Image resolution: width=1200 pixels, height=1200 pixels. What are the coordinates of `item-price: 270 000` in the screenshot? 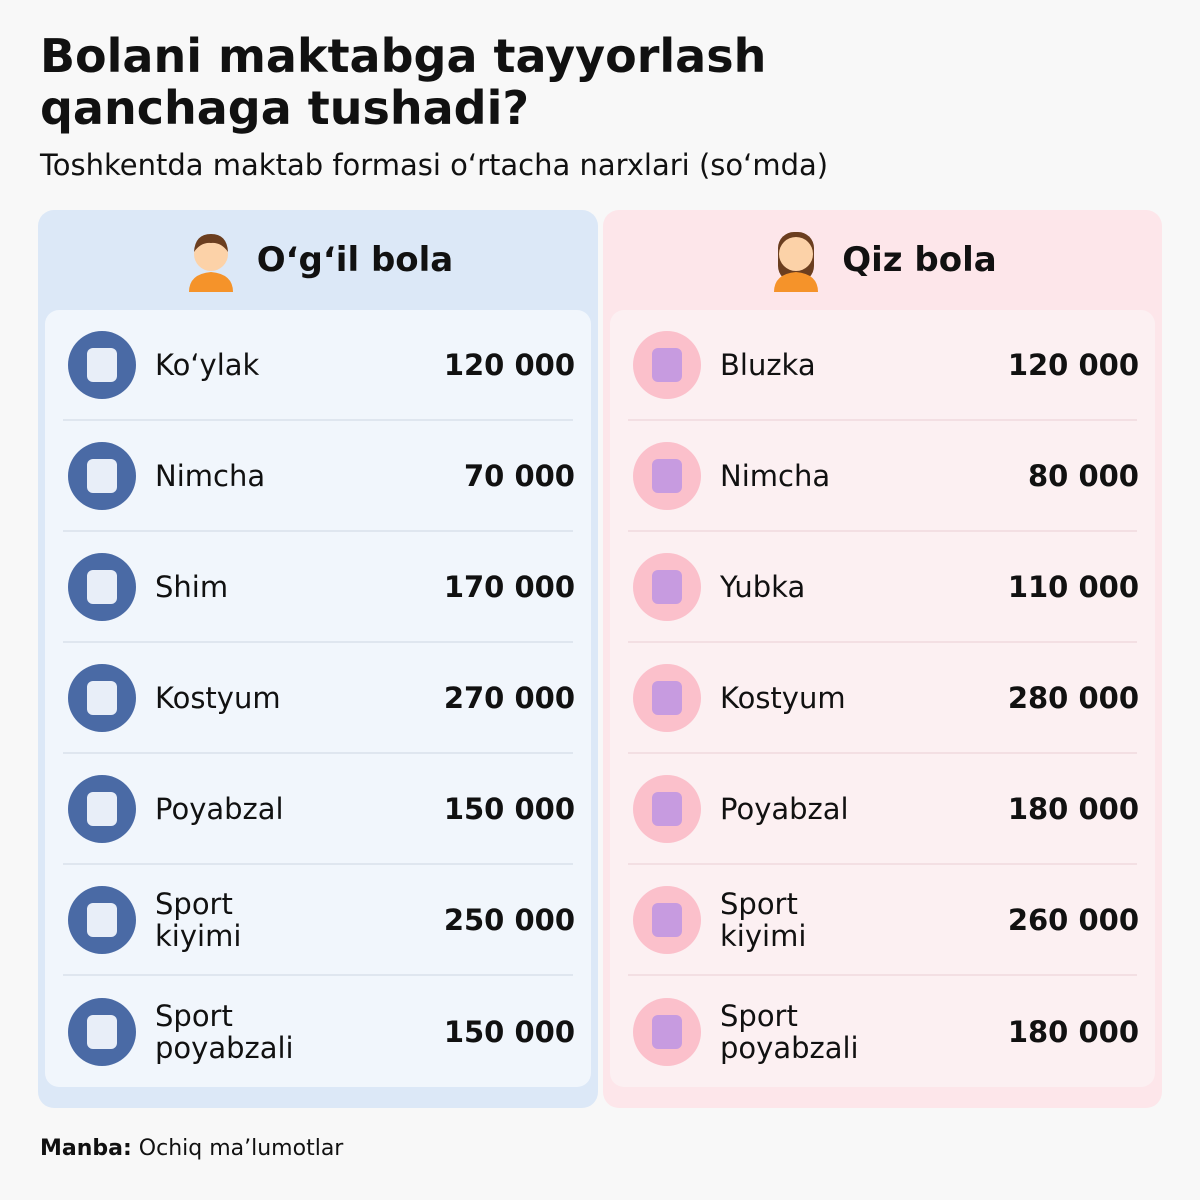 It's located at (509, 697).